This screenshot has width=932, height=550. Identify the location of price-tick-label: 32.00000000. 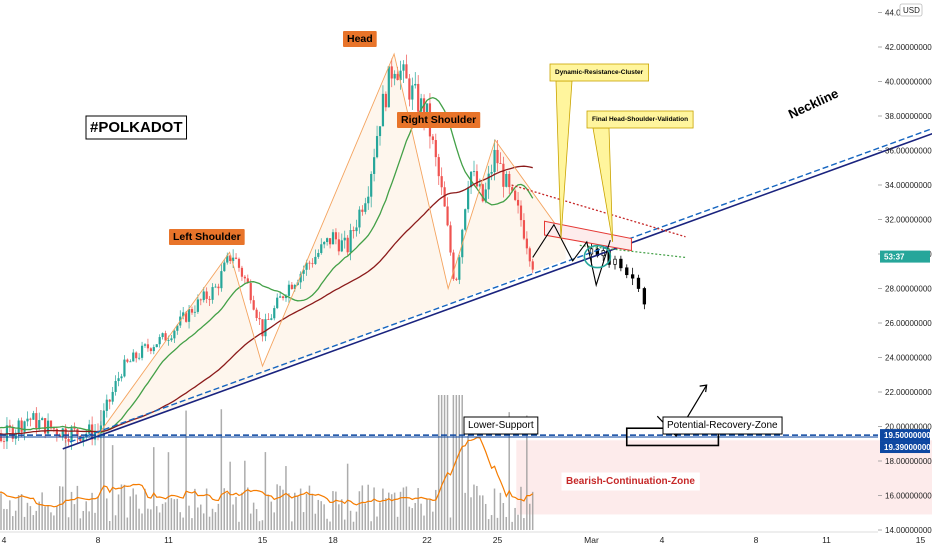
(908, 220).